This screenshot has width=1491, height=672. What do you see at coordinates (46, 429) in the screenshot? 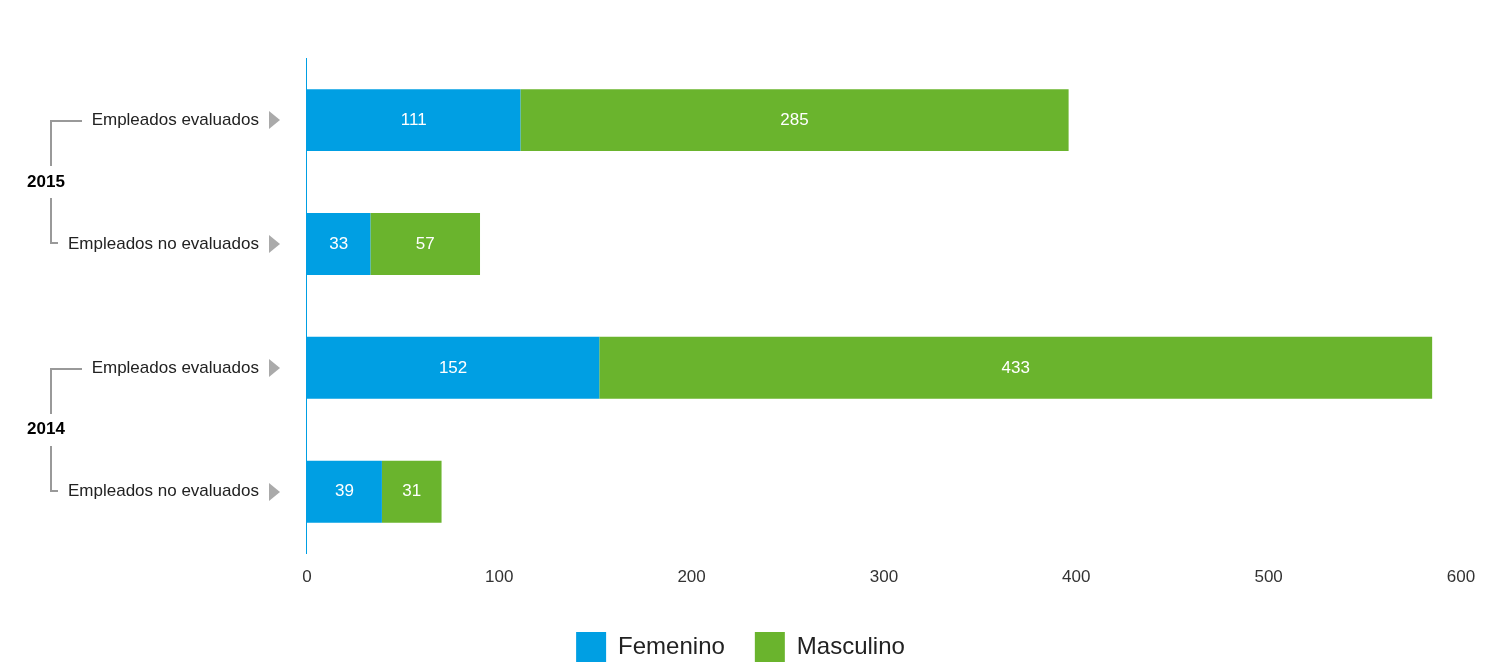
I see `text: 2014` at bounding box center [46, 429].